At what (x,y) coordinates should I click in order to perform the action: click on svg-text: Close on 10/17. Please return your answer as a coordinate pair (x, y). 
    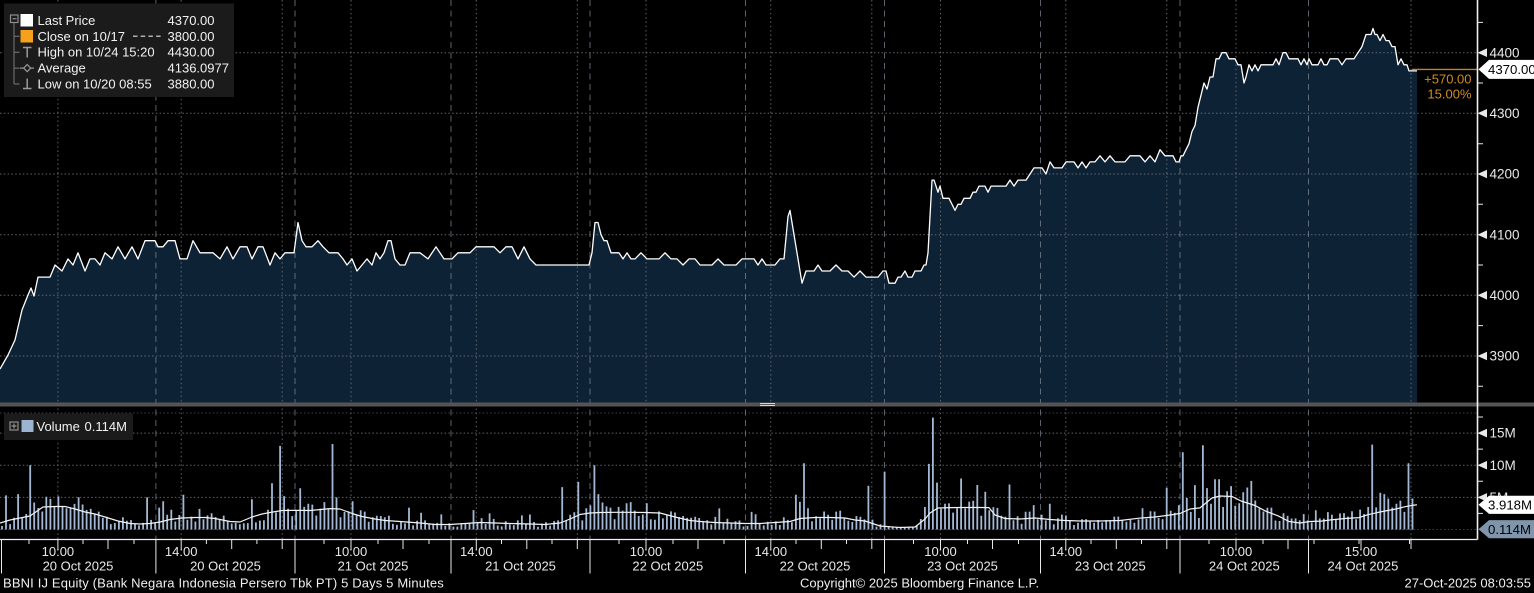
    Looking at the image, I should click on (81, 36).